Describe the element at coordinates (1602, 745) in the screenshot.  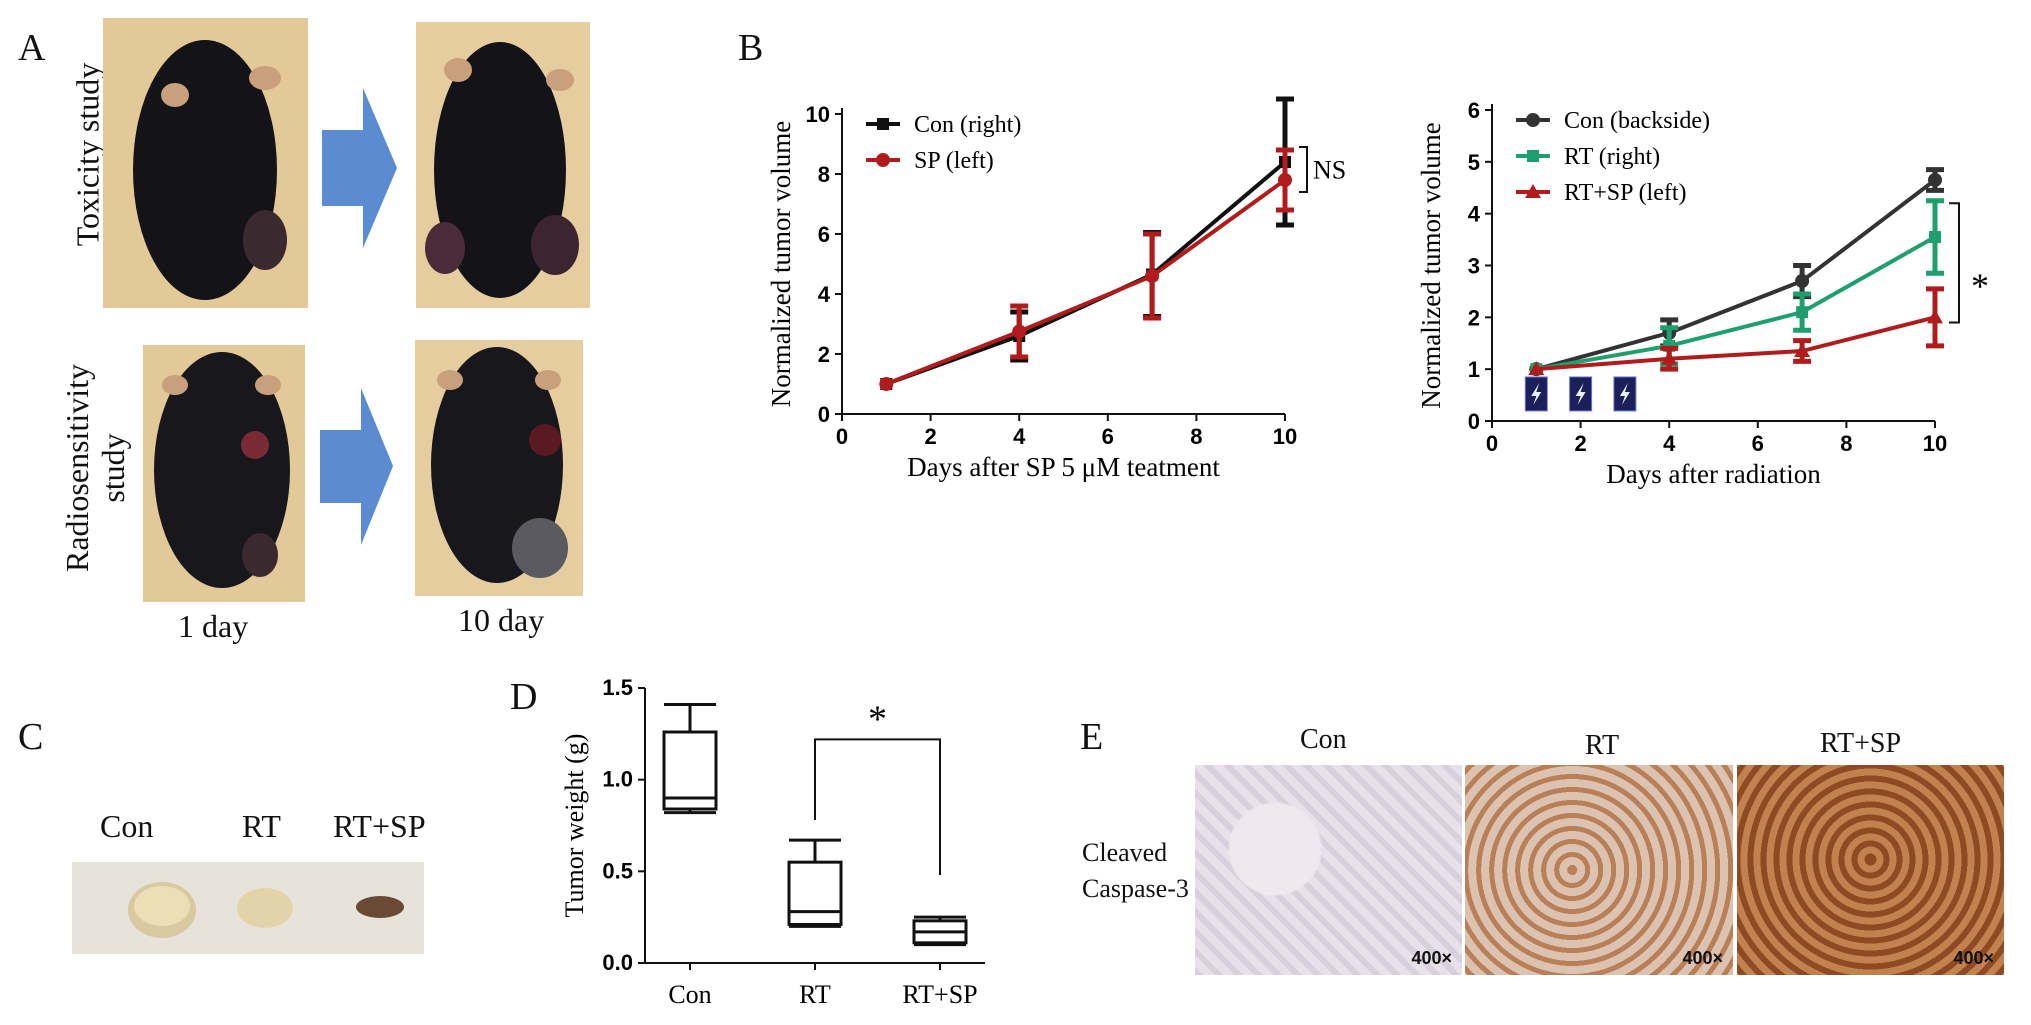
I see `e-col-rt: RT` at that location.